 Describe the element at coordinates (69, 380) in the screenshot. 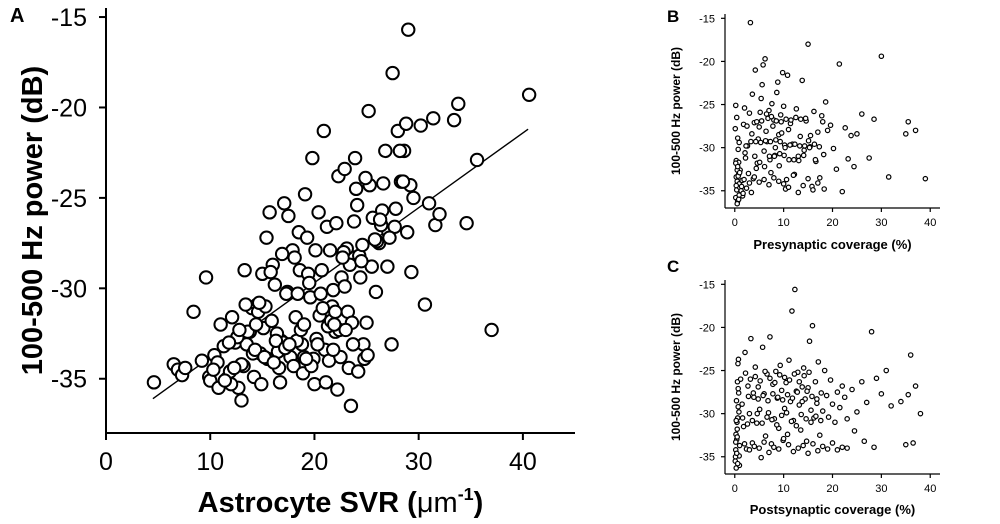

I see `panel-a-y-tick-label: -35` at that location.